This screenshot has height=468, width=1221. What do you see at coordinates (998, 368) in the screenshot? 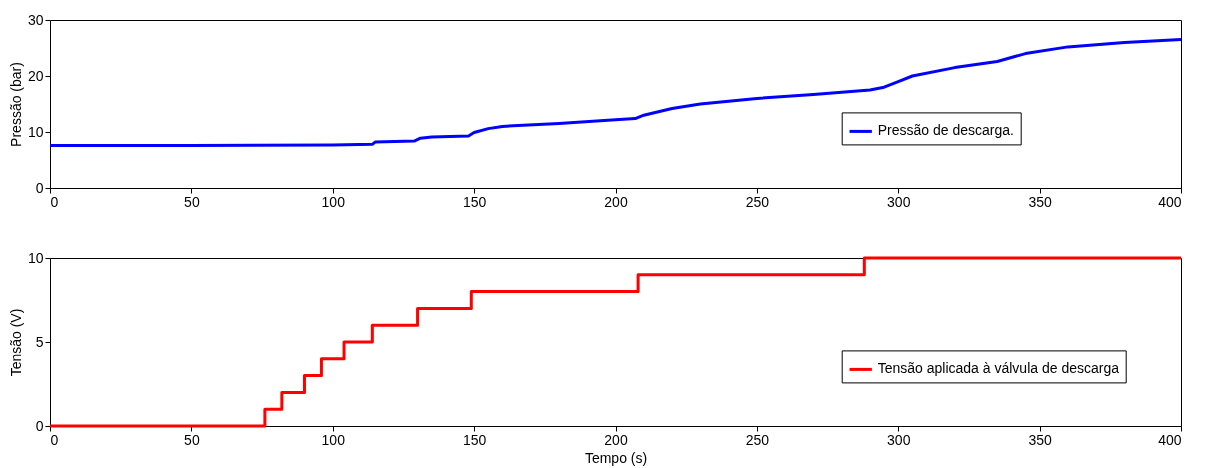
I see `legend-label: Tensão aplicada à válvula de descarga` at bounding box center [998, 368].